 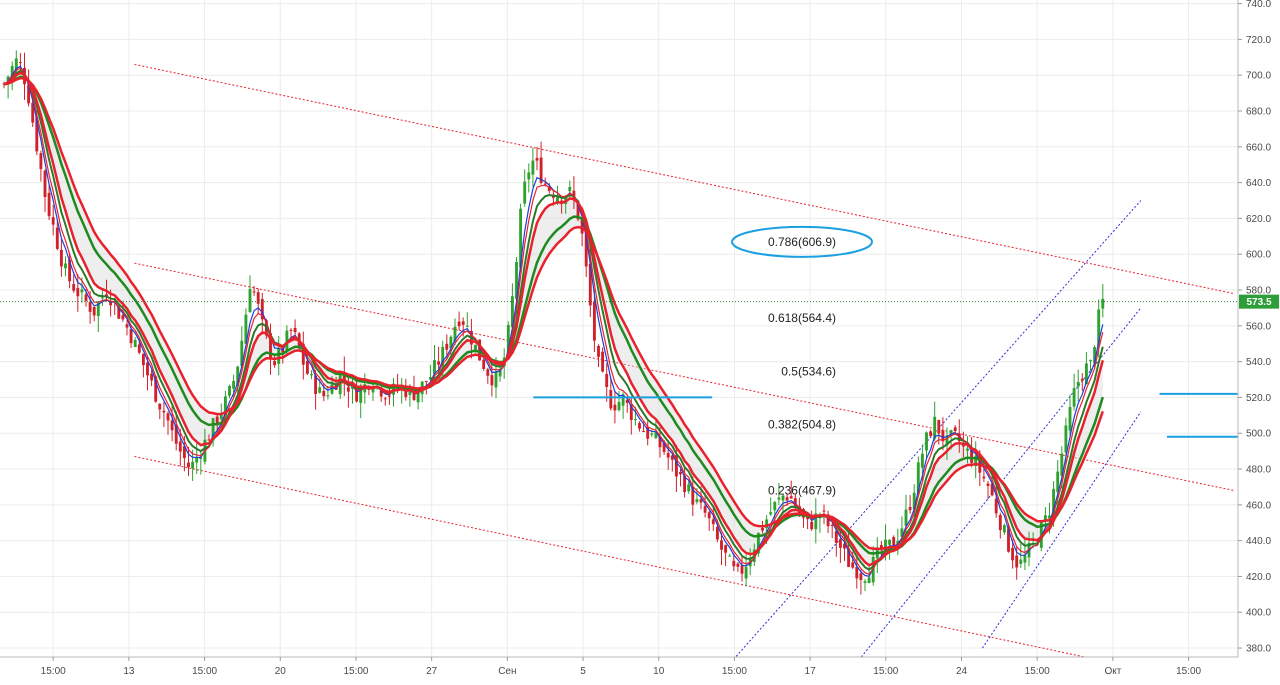 What do you see at coordinates (355, 671) in the screenshot?
I see `x-tick-label: 15:00` at bounding box center [355, 671].